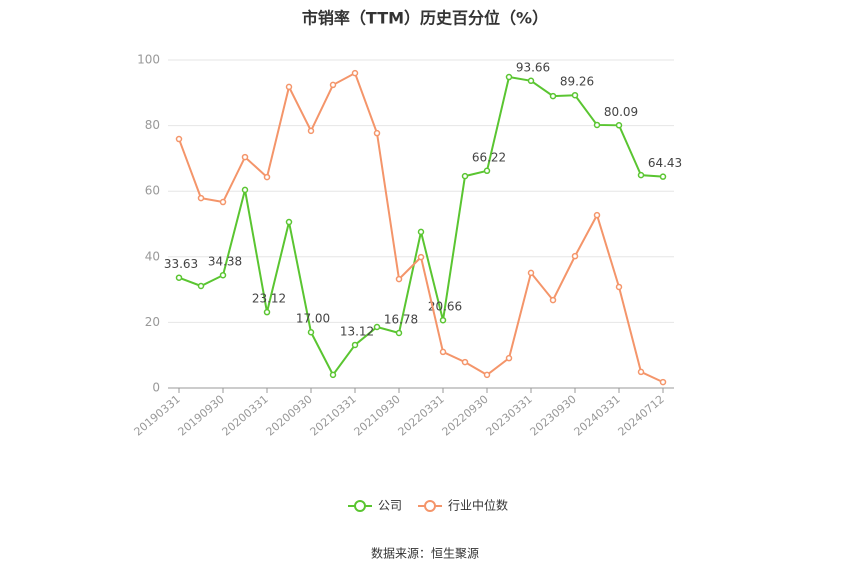  Describe the element at coordinates (313, 319) in the screenshot. I see `data-label: 17.00` at that location.